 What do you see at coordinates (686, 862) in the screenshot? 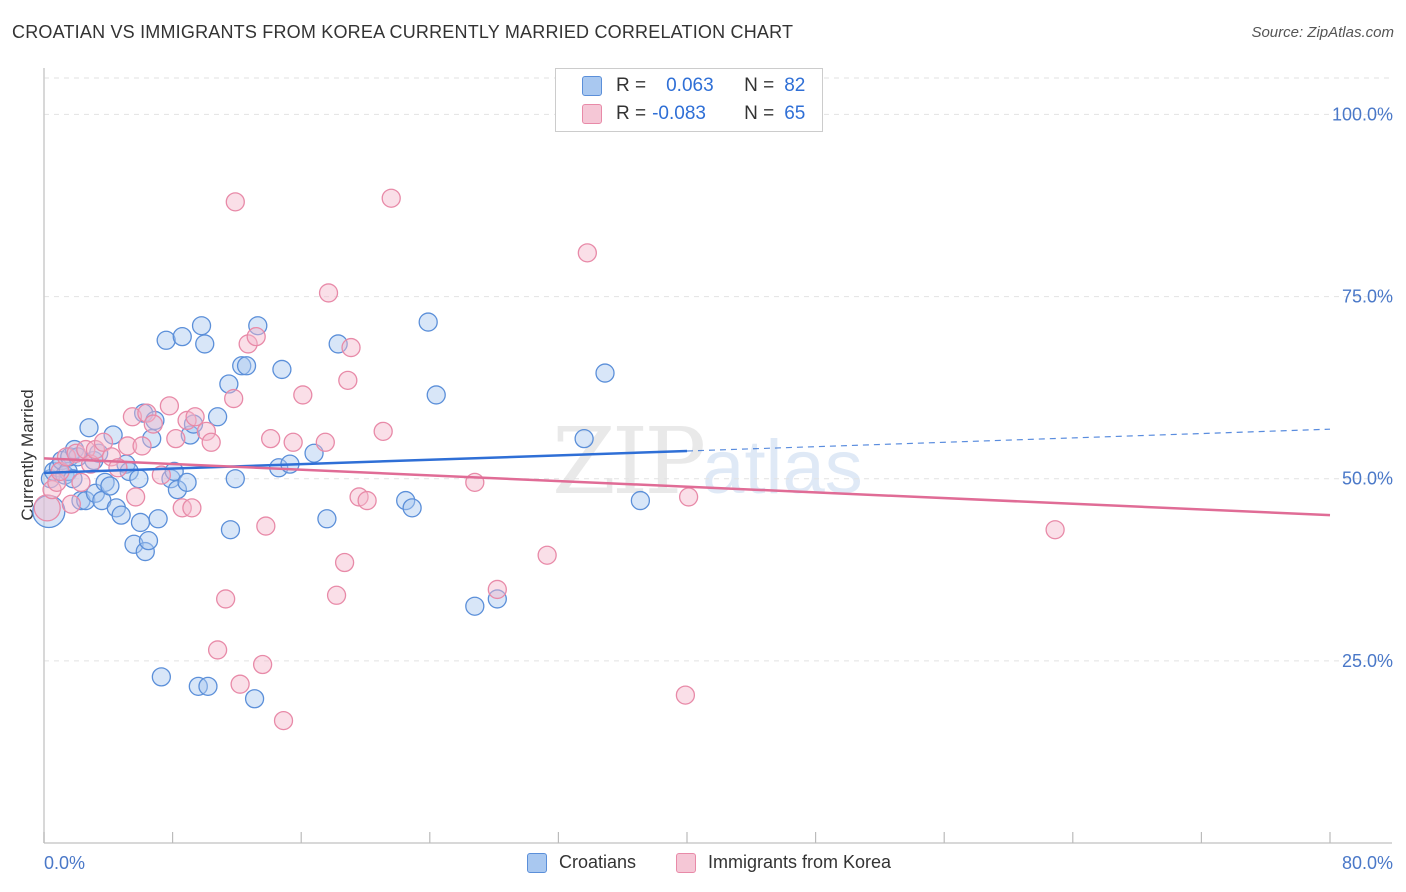
I see `legend-korea-swatch` at bounding box center [686, 862].